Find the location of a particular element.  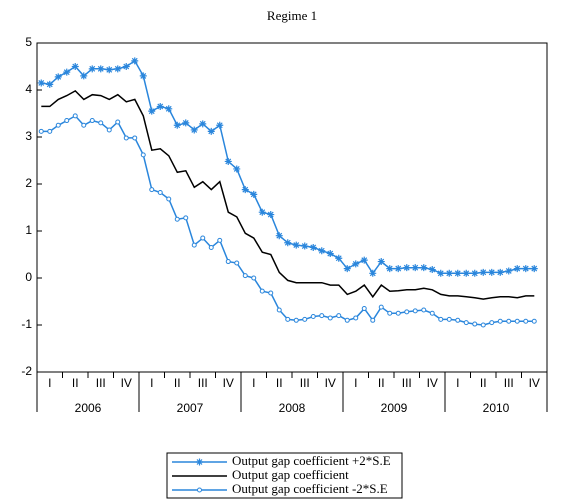

legend-label: Output gap coefficient is located at coordinates (290, 474).